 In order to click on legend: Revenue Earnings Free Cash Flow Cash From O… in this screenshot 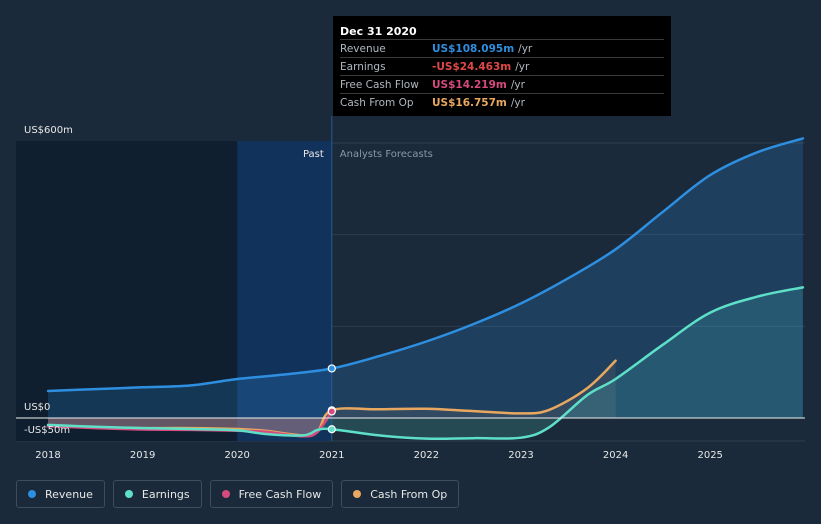, I will do `click(238, 494)`.